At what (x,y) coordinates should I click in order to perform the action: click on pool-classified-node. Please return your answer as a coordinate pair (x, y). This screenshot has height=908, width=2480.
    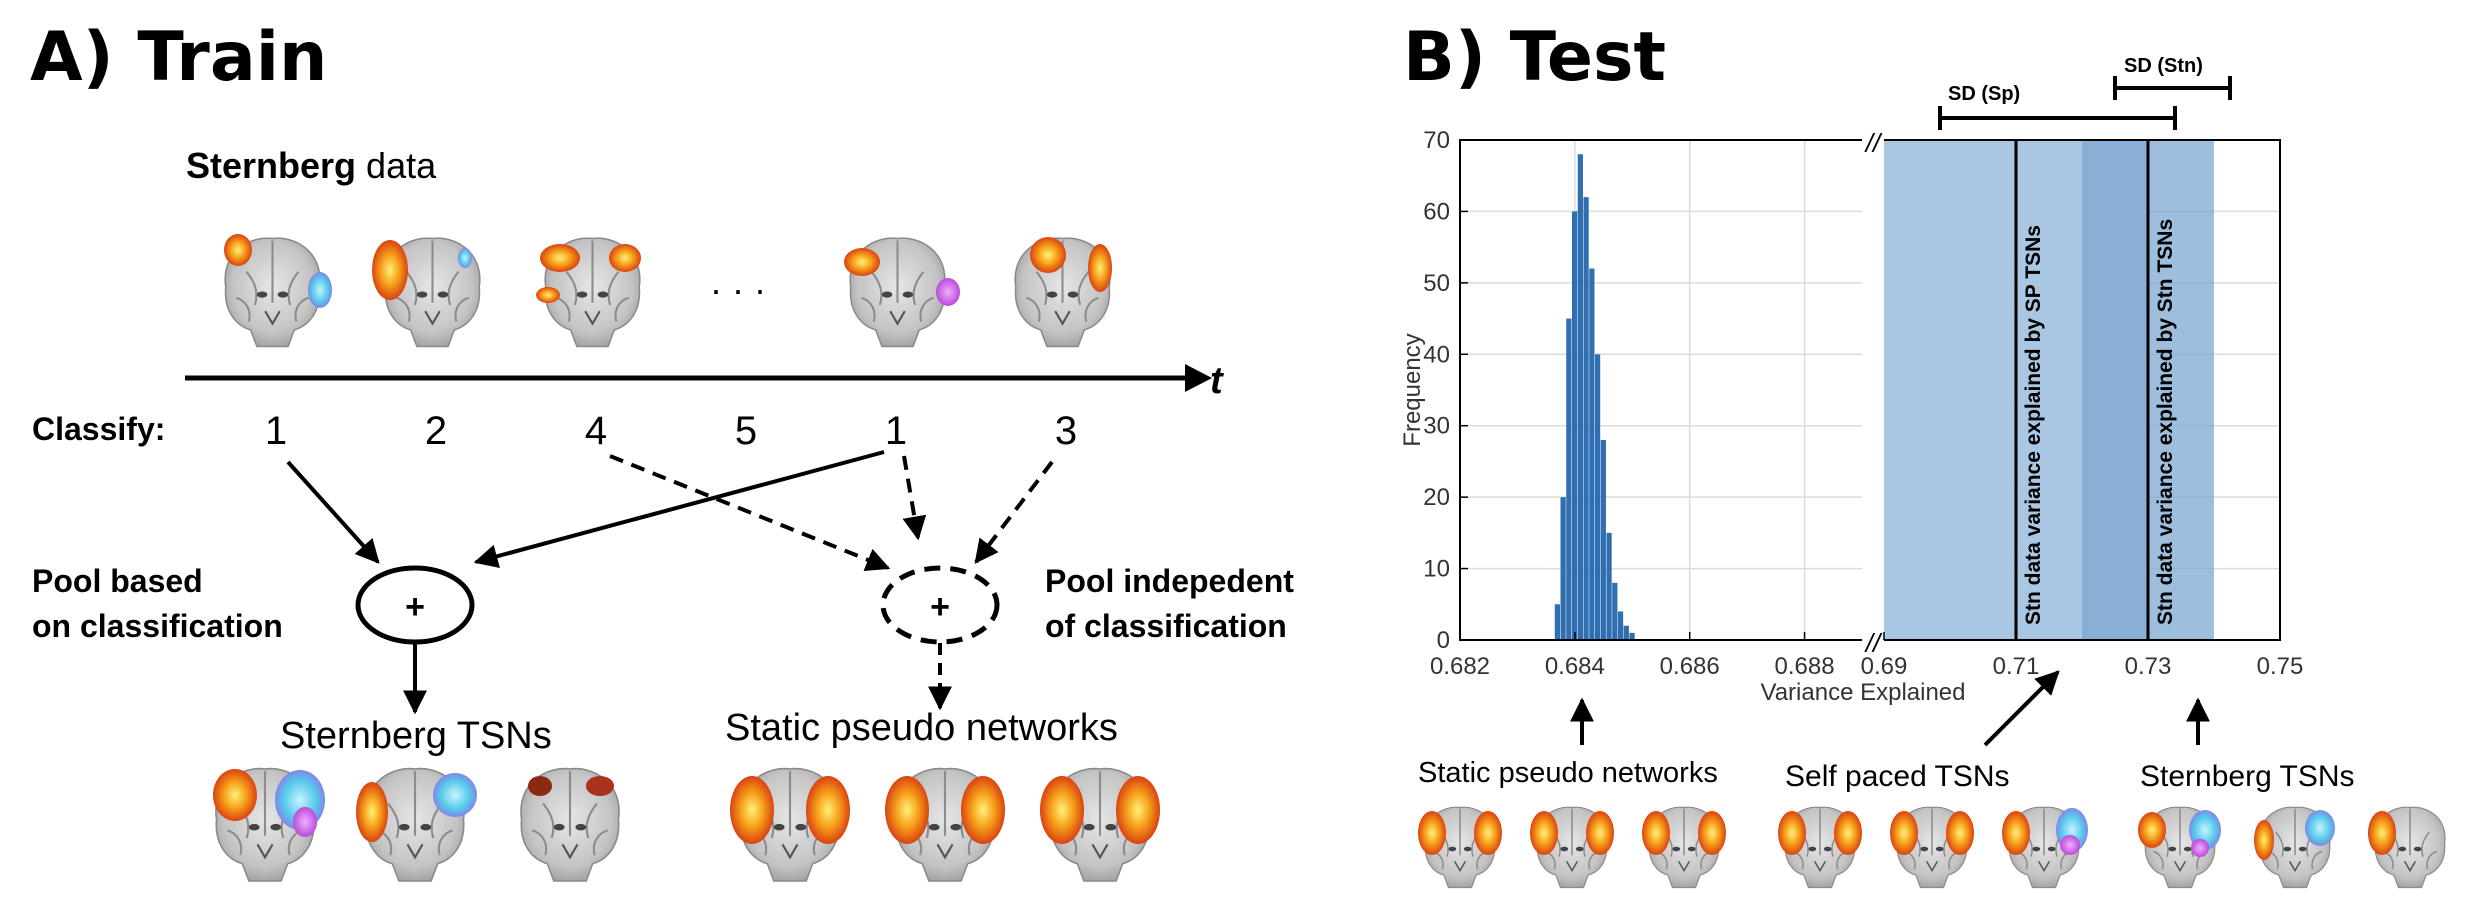
    Looking at the image, I should click on (415, 605).